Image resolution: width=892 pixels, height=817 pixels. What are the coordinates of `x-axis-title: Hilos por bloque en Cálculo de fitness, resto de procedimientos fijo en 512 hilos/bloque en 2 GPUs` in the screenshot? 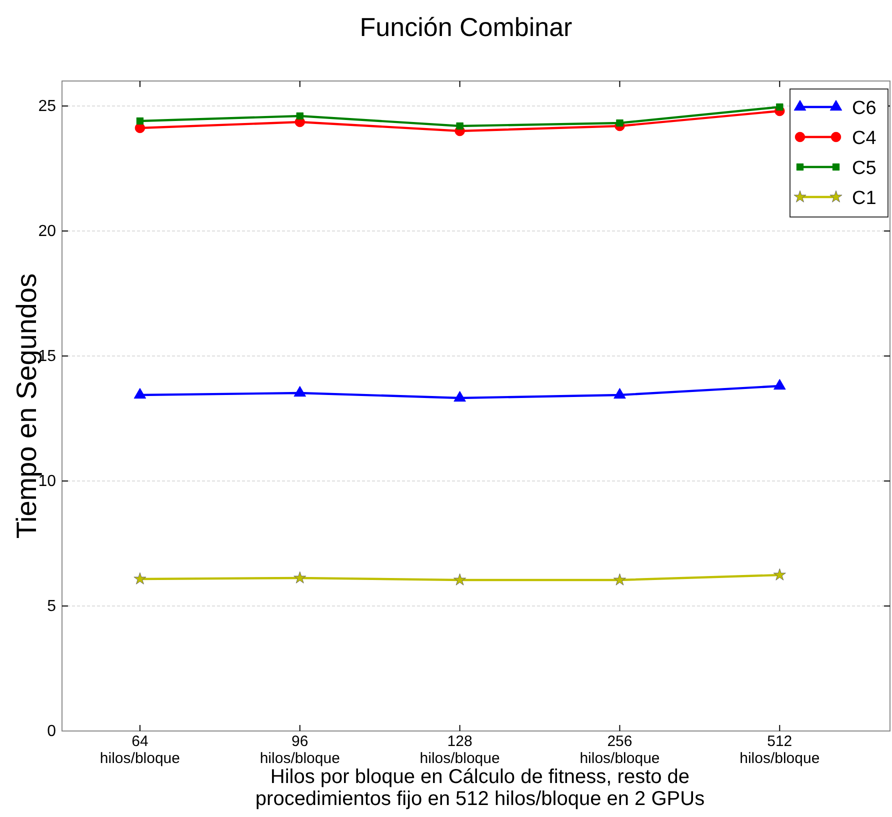 It's located at (480, 788).